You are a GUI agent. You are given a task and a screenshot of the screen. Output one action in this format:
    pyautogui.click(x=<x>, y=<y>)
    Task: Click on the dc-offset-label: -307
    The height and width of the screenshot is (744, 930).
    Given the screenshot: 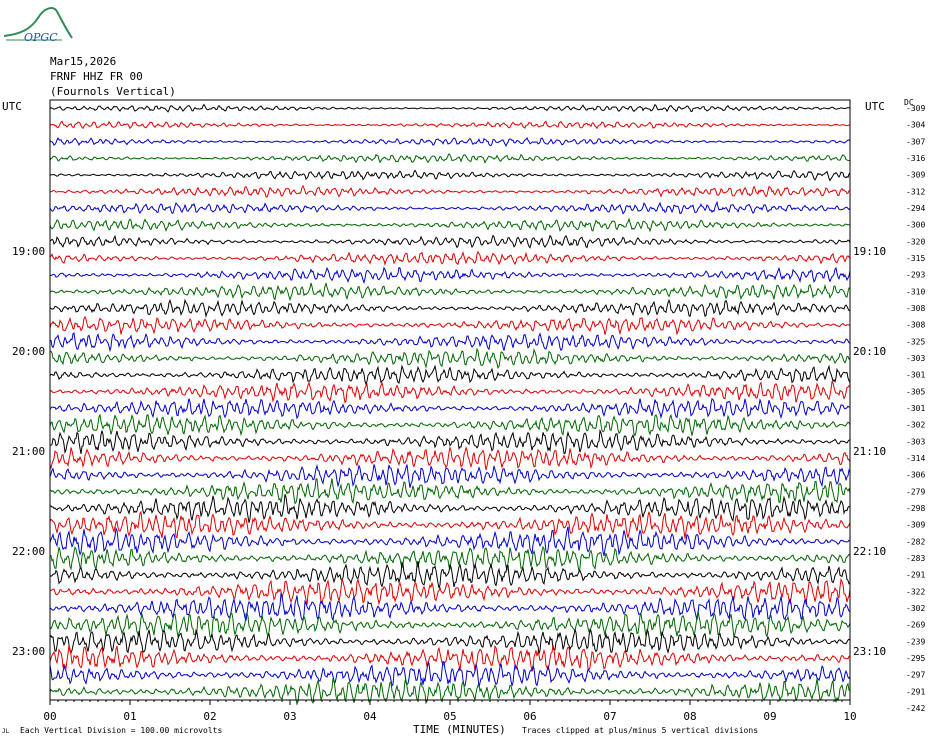 What is the action you would take?
    pyautogui.click(x=915, y=141)
    